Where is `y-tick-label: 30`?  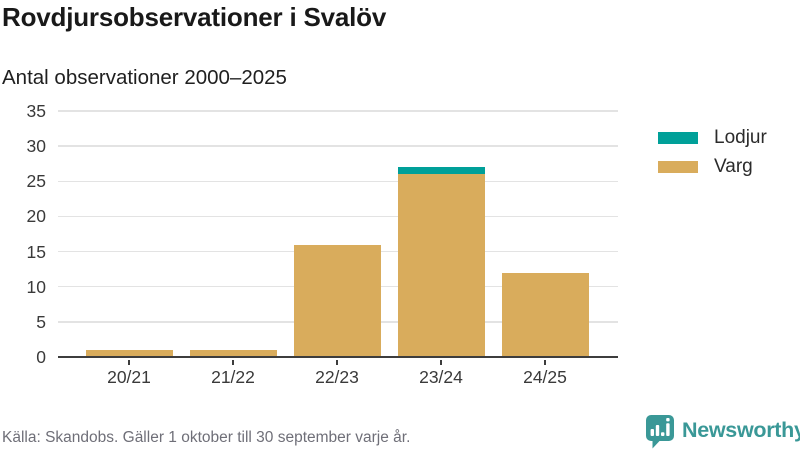 y-tick-label: 30 is located at coordinates (36, 146).